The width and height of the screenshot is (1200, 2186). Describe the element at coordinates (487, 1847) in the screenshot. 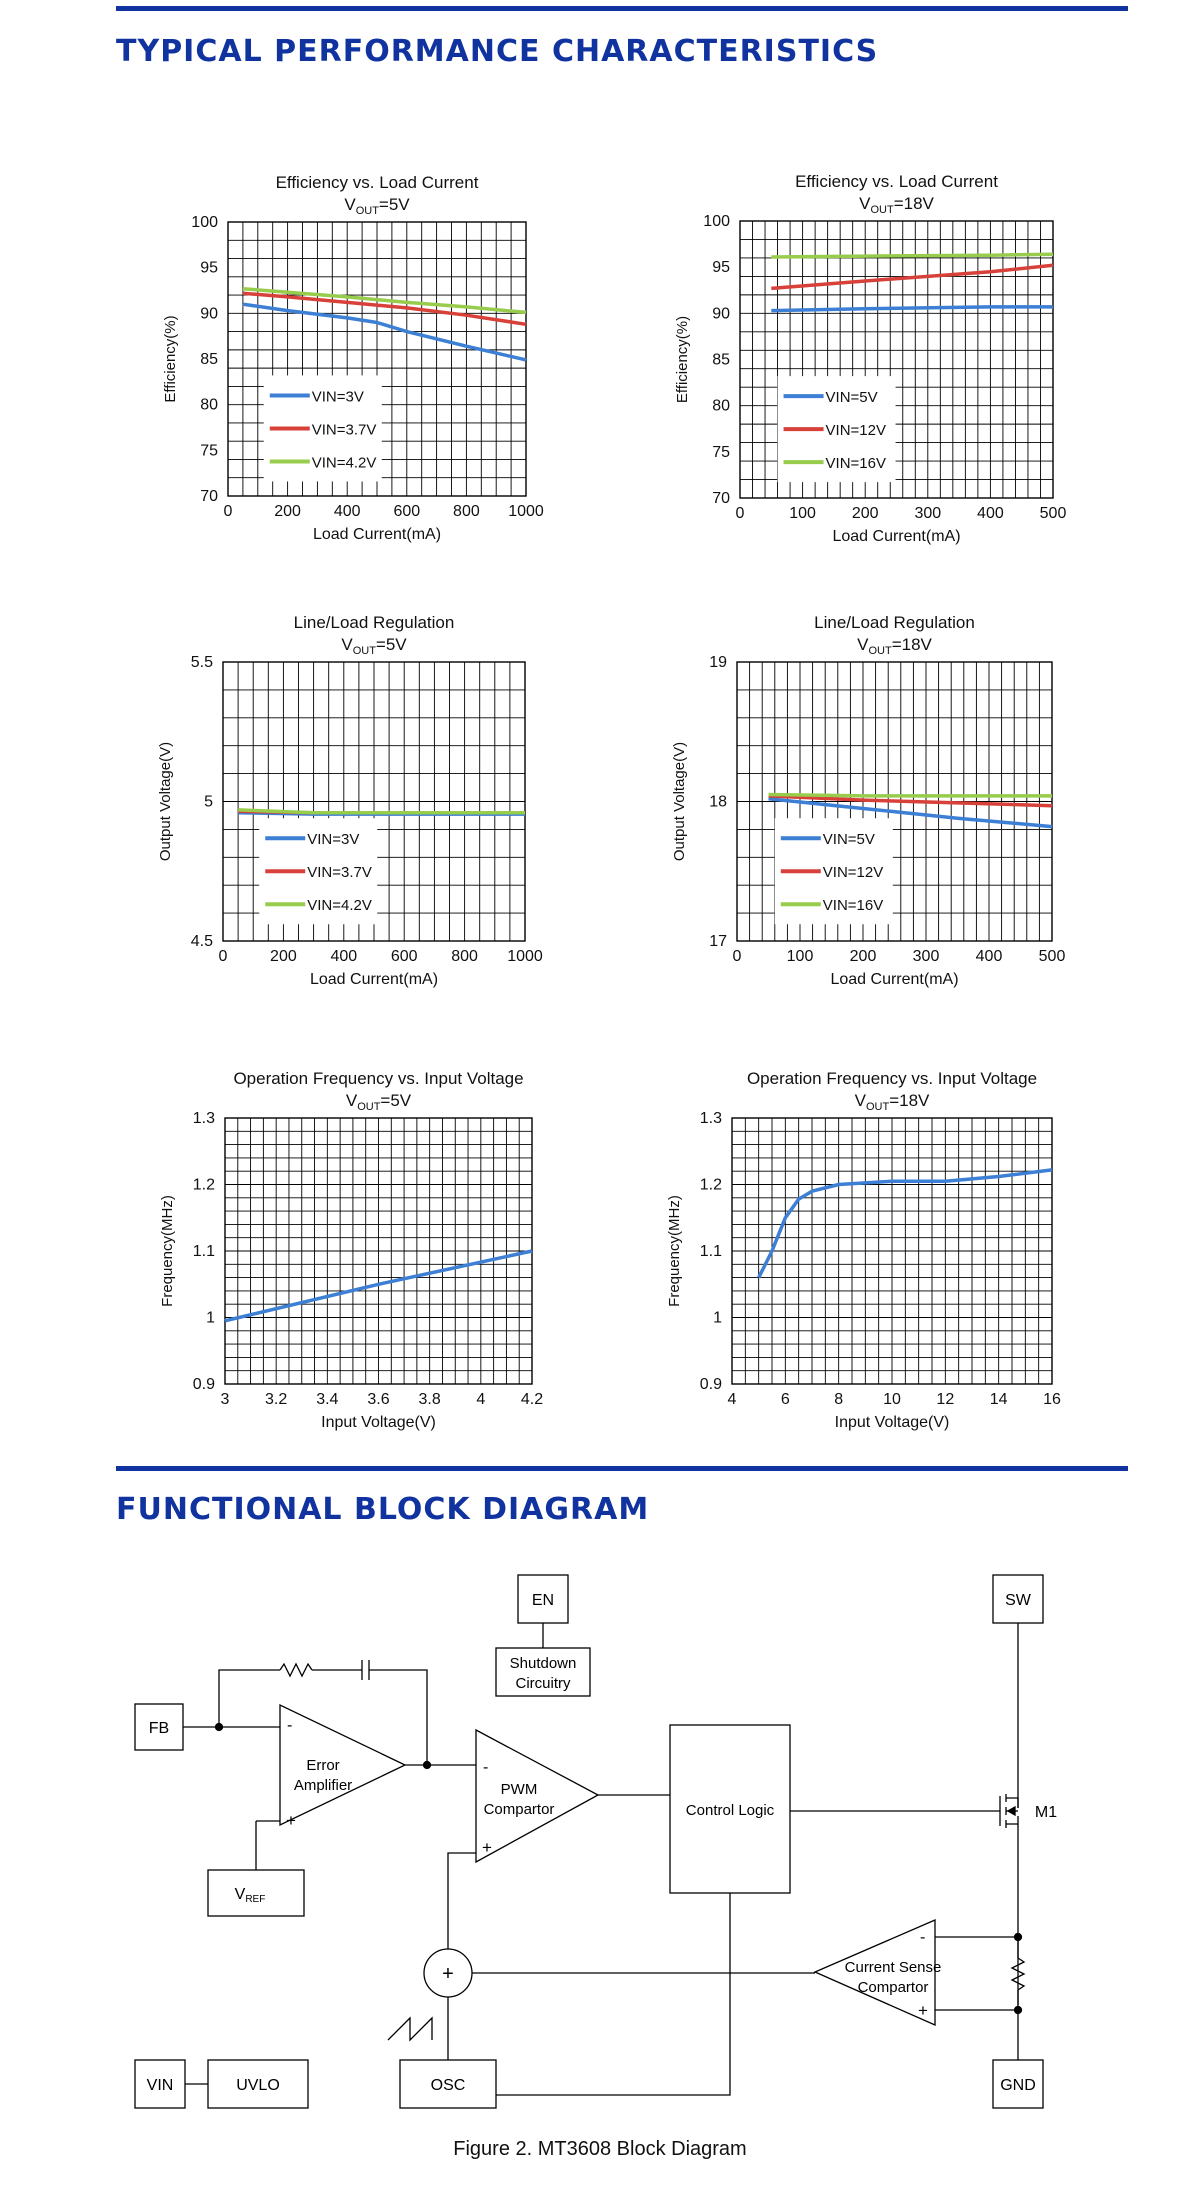

I see `pwm-plus: +` at that location.